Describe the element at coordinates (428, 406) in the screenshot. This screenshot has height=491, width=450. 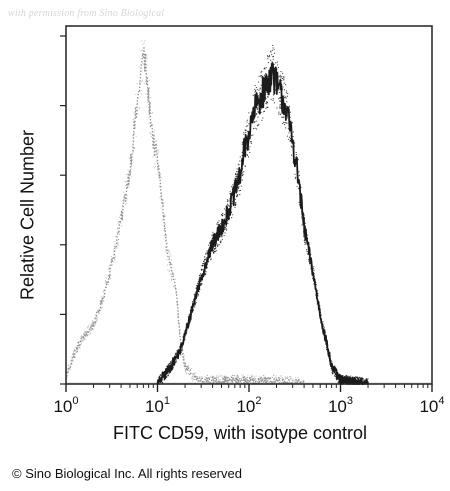
I see `x-tick-base: 10` at that location.